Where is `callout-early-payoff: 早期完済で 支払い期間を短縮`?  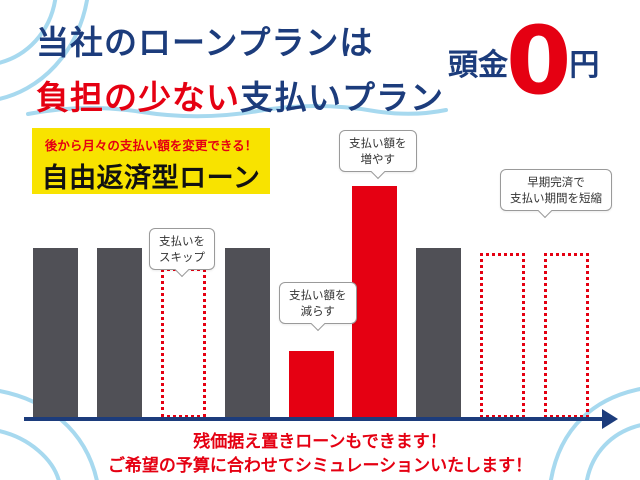
callout-early-payoff: 早期完済で 支払い期間を短縮 is located at coordinates (556, 190).